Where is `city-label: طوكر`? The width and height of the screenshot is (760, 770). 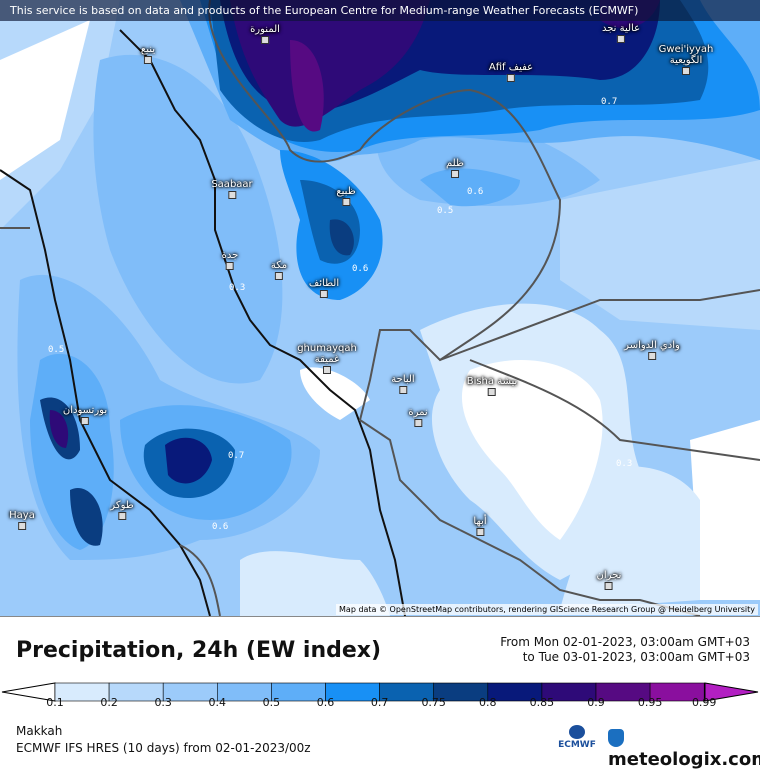
city-label: طوكر is located at coordinates (122, 505).